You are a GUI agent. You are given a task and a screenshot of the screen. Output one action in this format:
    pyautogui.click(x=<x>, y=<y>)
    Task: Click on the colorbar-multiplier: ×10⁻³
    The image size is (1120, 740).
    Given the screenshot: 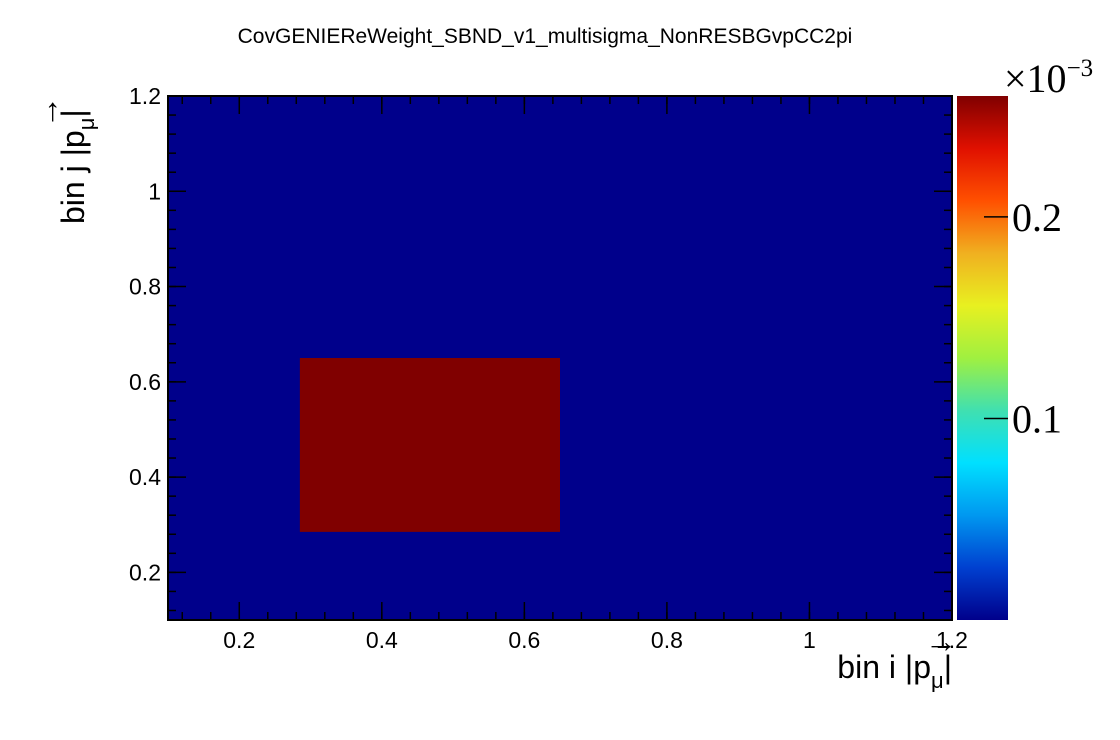 What is the action you would take?
    pyautogui.click(x=1048, y=78)
    